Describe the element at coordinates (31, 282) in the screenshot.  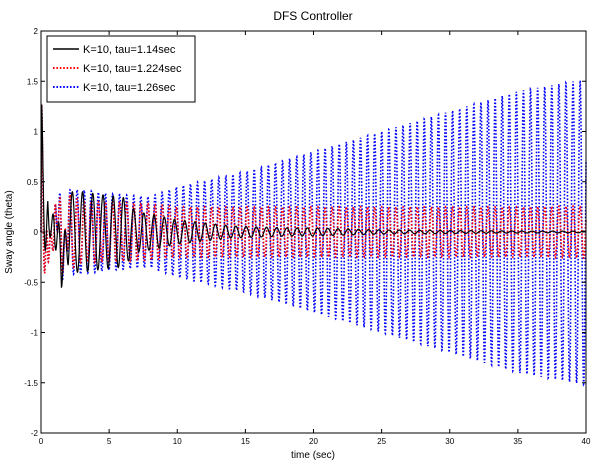
I see `y-tick-label: -0.5` at that location.